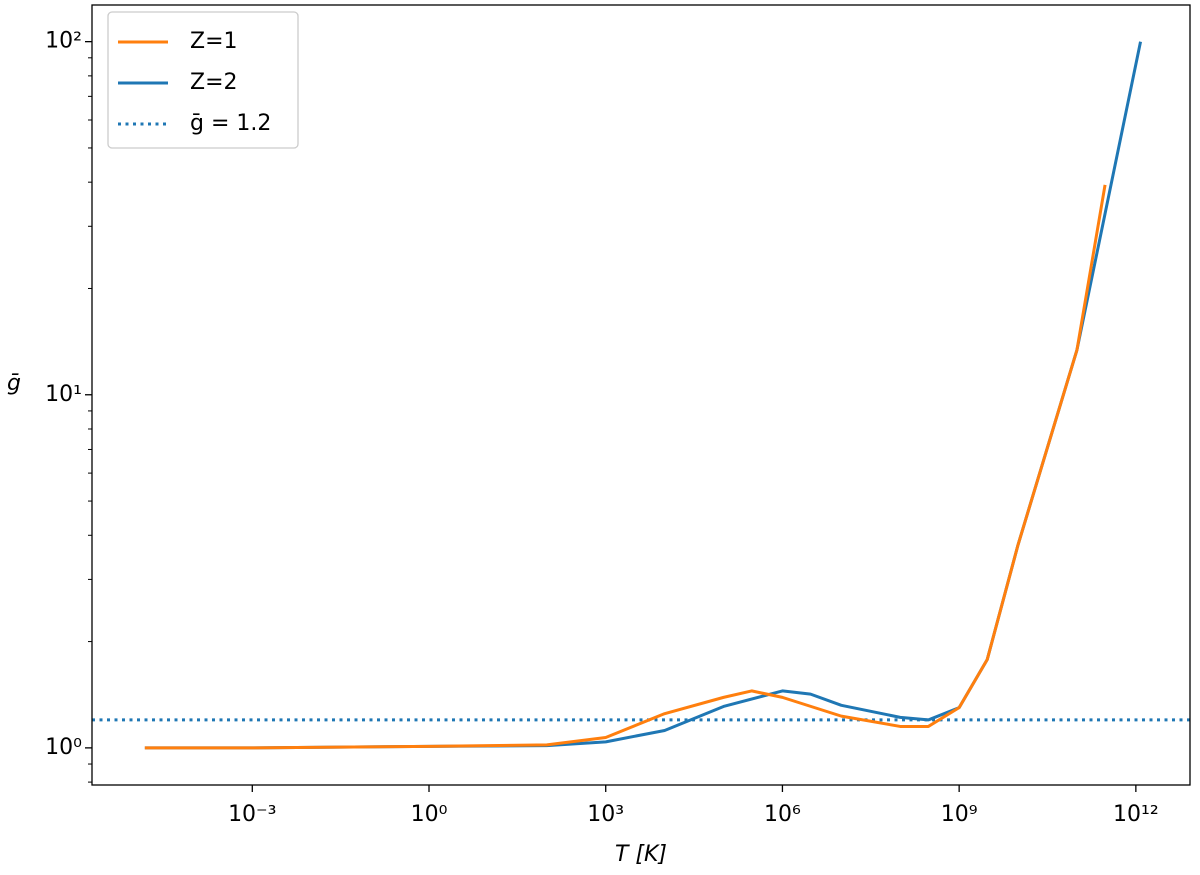  Describe the element at coordinates (63, 747) in the screenshot. I see `y-tick-label: 10⁰` at that location.